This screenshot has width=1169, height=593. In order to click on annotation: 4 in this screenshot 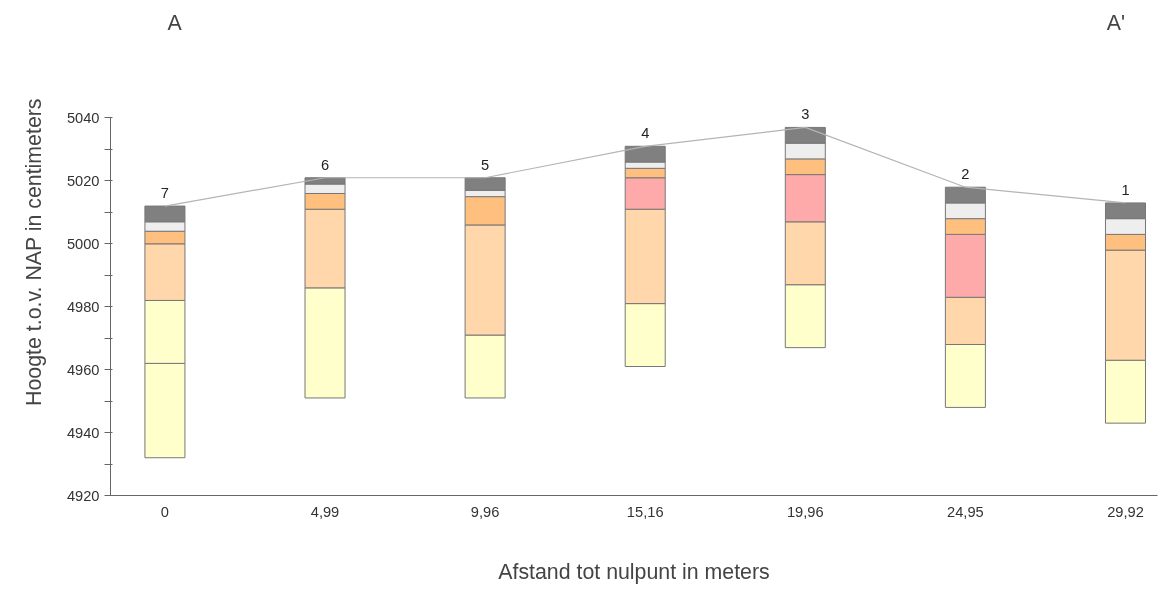, I will do `click(645, 133)`.